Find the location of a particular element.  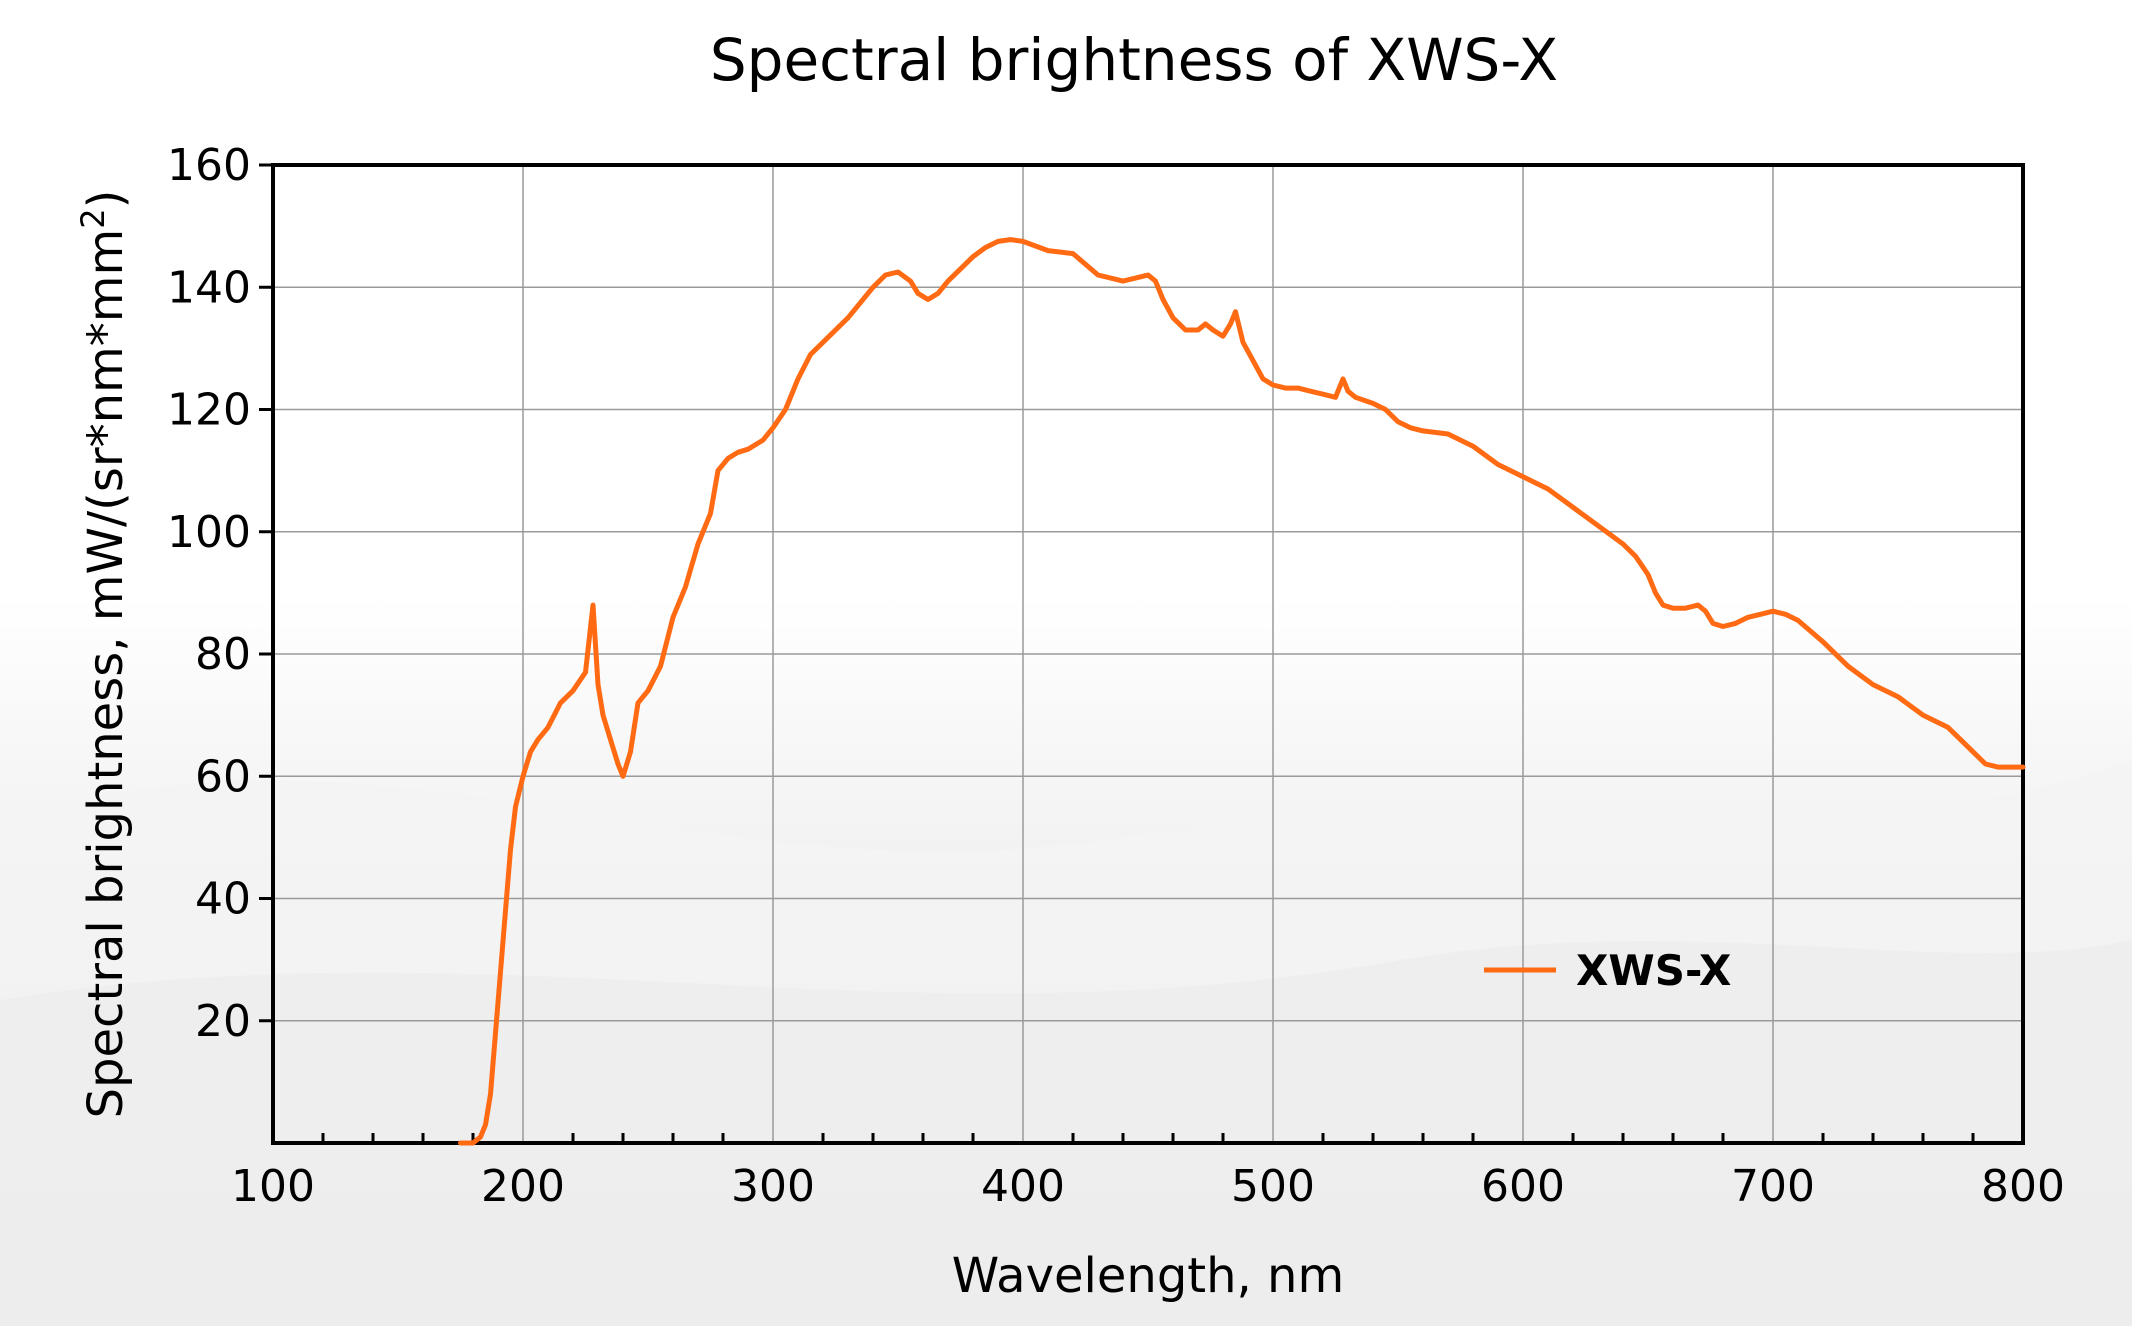

legend: XWS-X is located at coordinates (1607, 970).